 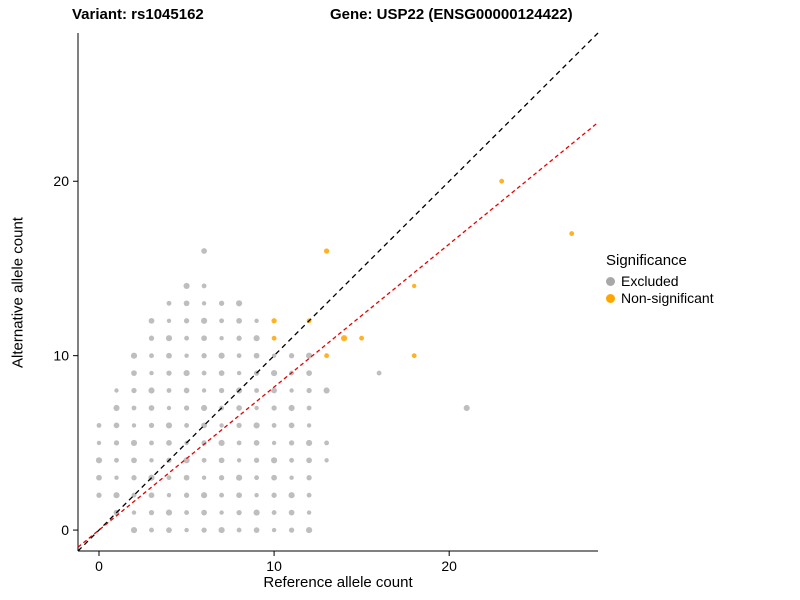 What do you see at coordinates (65, 530) in the screenshot?
I see `y-tick-label: 0` at bounding box center [65, 530].